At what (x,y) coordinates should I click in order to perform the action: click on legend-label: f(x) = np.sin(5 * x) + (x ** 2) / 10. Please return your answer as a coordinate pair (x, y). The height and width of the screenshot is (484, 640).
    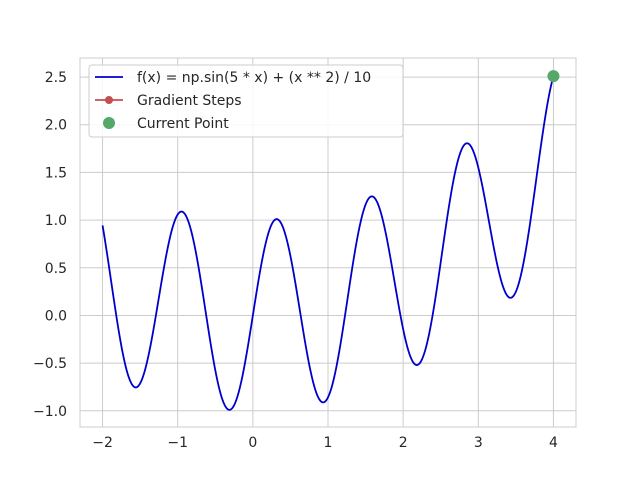
    Looking at the image, I should click on (254, 78).